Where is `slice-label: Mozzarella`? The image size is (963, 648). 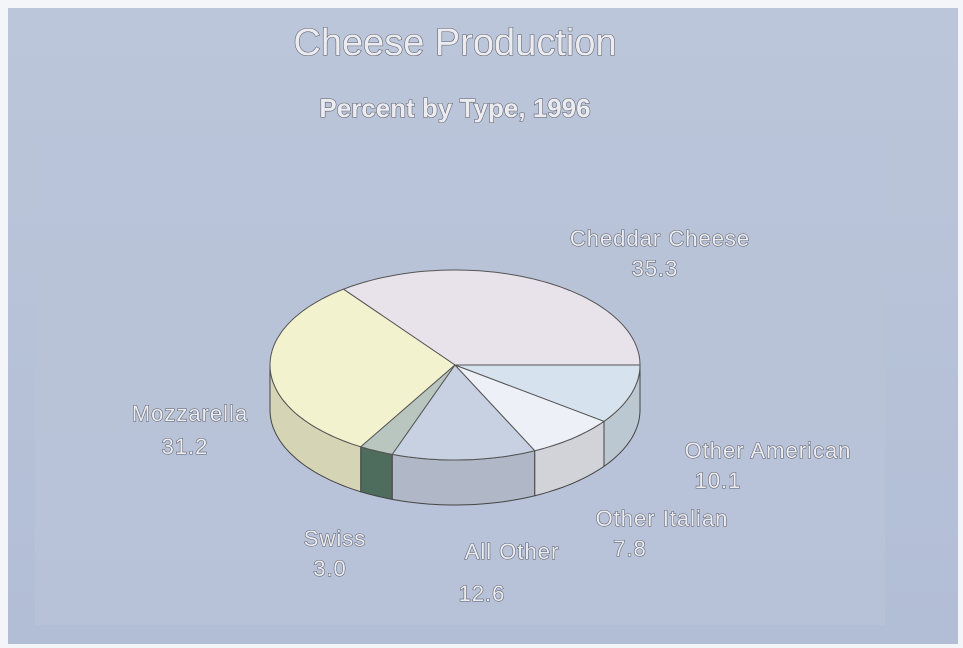
slice-label: Mozzarella is located at coordinates (190, 413).